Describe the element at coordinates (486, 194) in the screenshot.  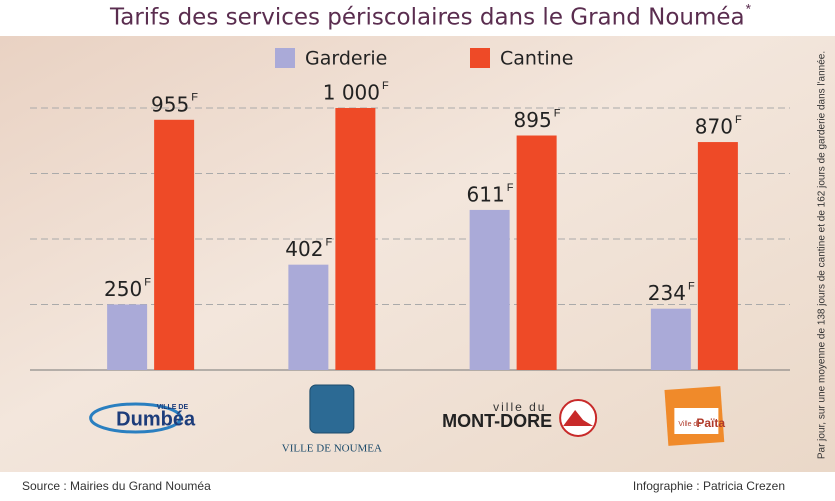
I see `value-label: 611` at that location.